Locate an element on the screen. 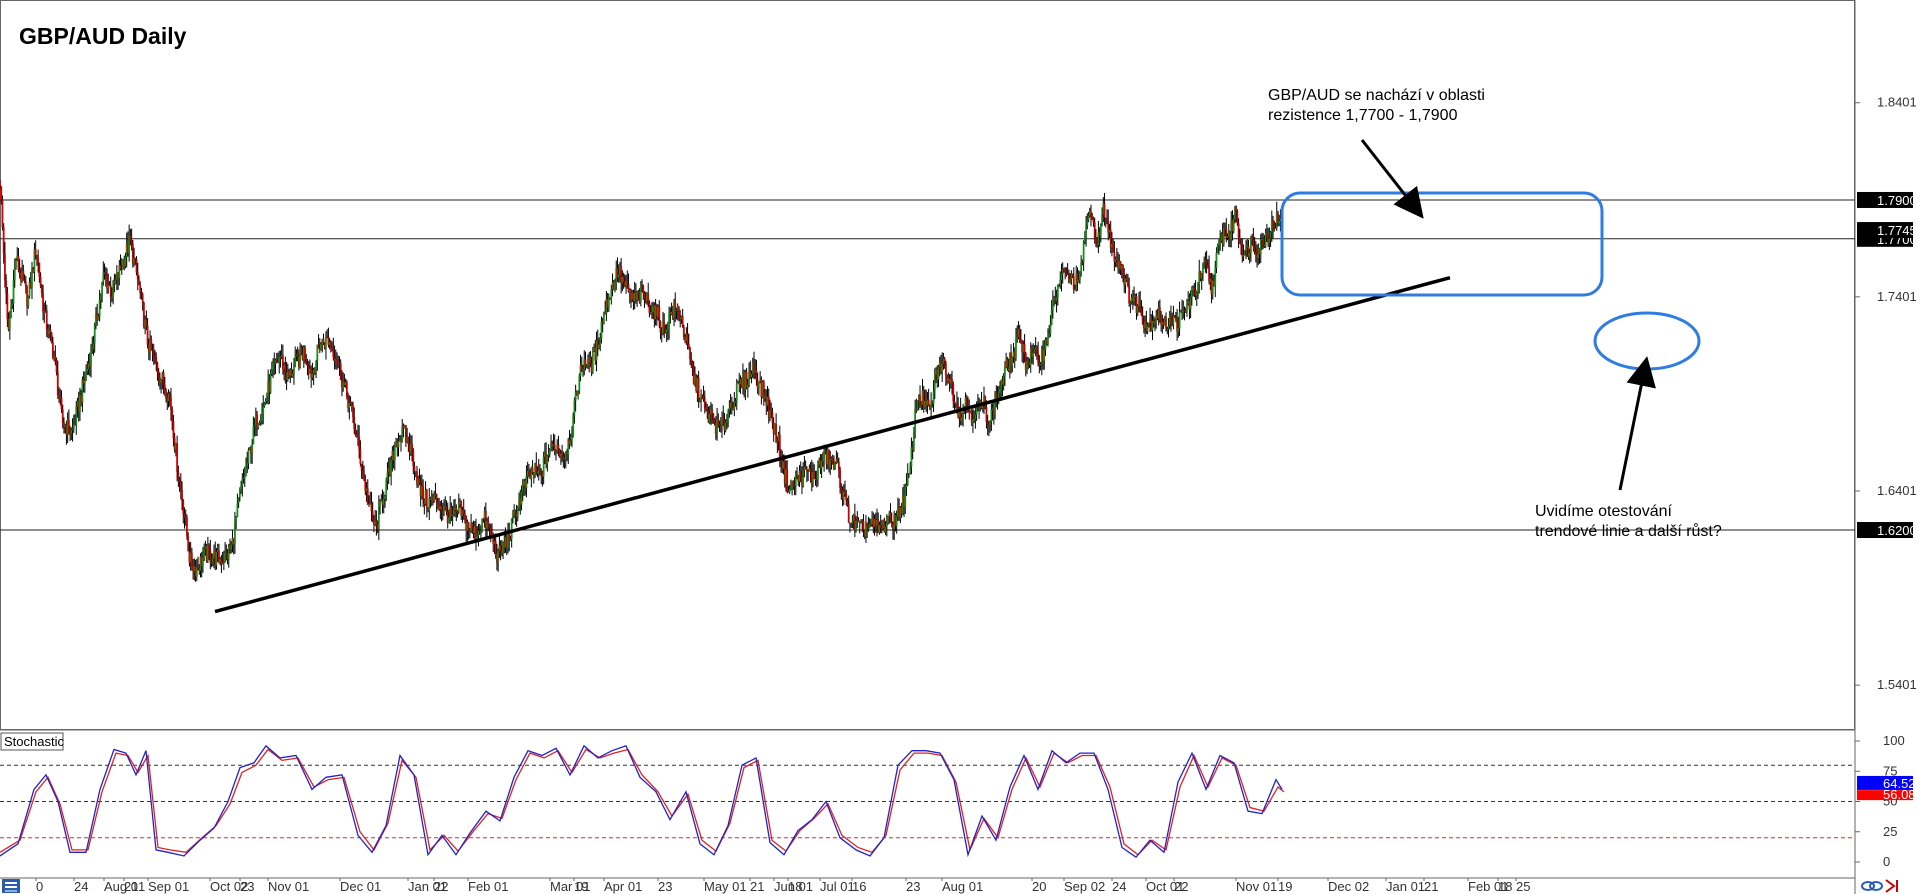 The width and height of the screenshot is (1926, 894). menu-icon is located at coordinates (11, 886).